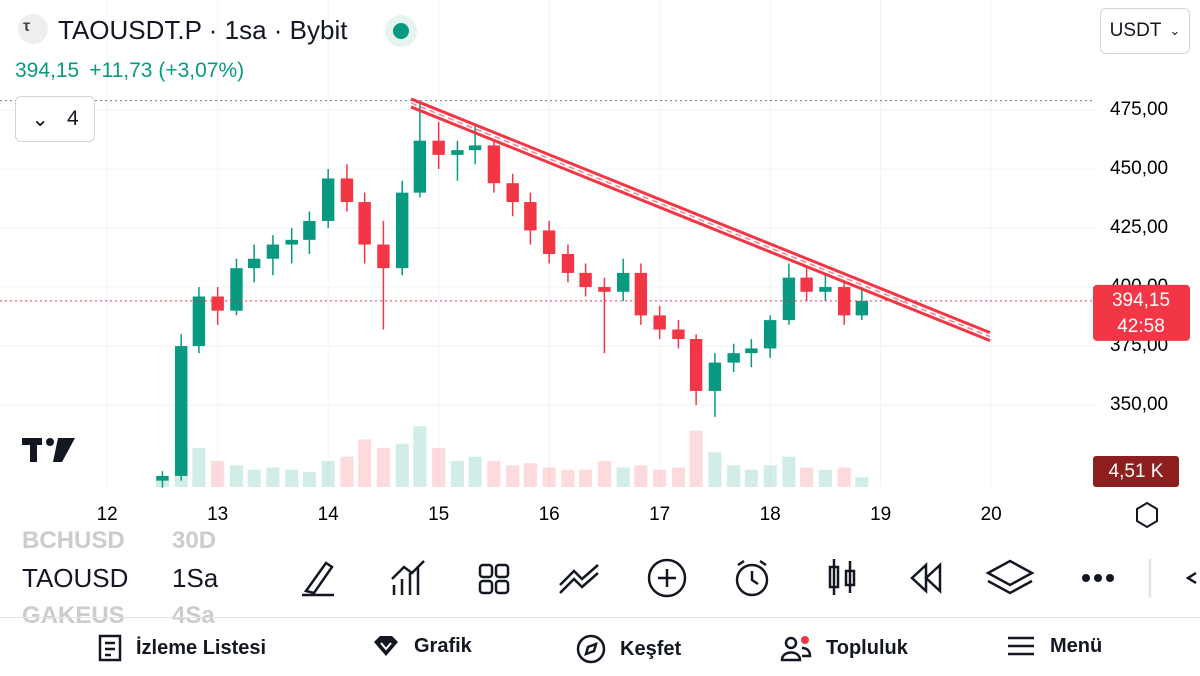 The image size is (1200, 676). I want to click on alert-tool, so click(752, 578).